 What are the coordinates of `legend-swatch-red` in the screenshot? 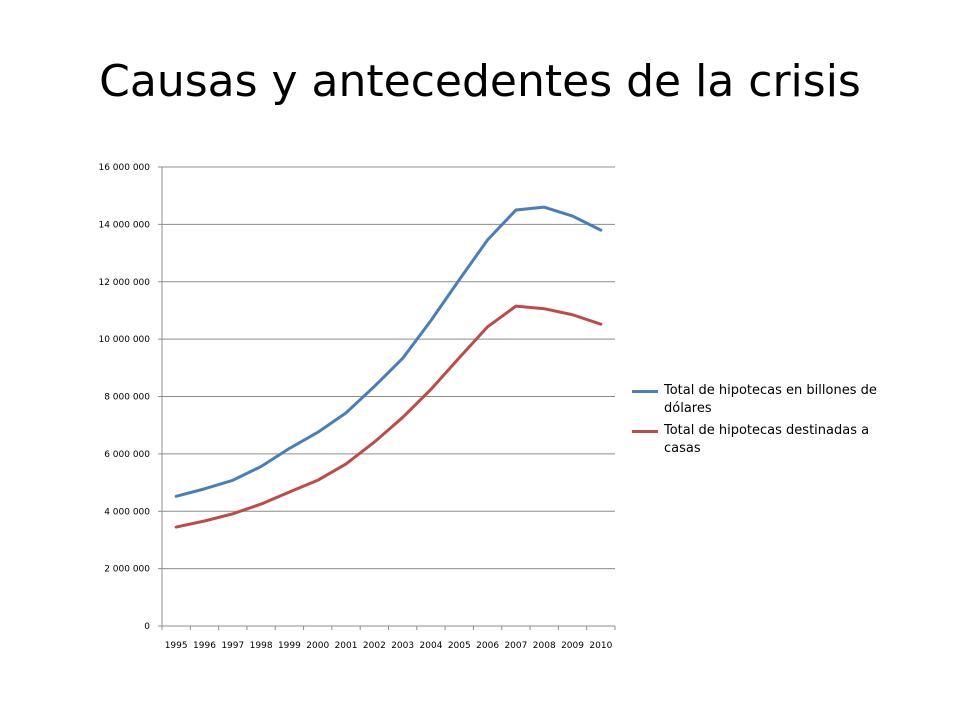 It's located at (645, 431).